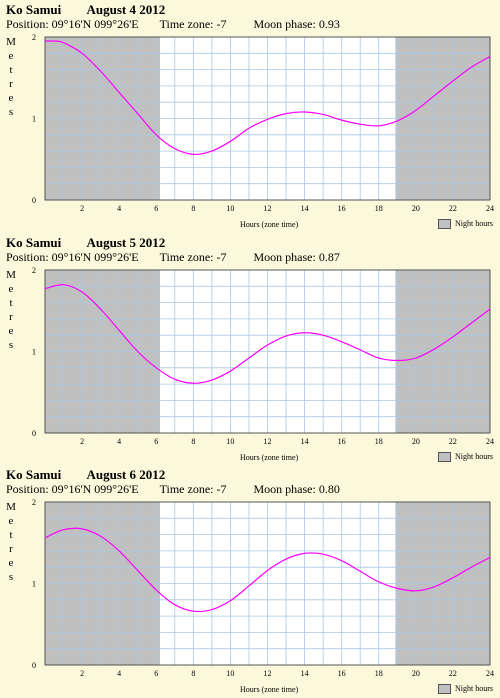  What do you see at coordinates (296, 489) in the screenshot?
I see `moon-phase-label: Moon phase: 0.80` at bounding box center [296, 489].